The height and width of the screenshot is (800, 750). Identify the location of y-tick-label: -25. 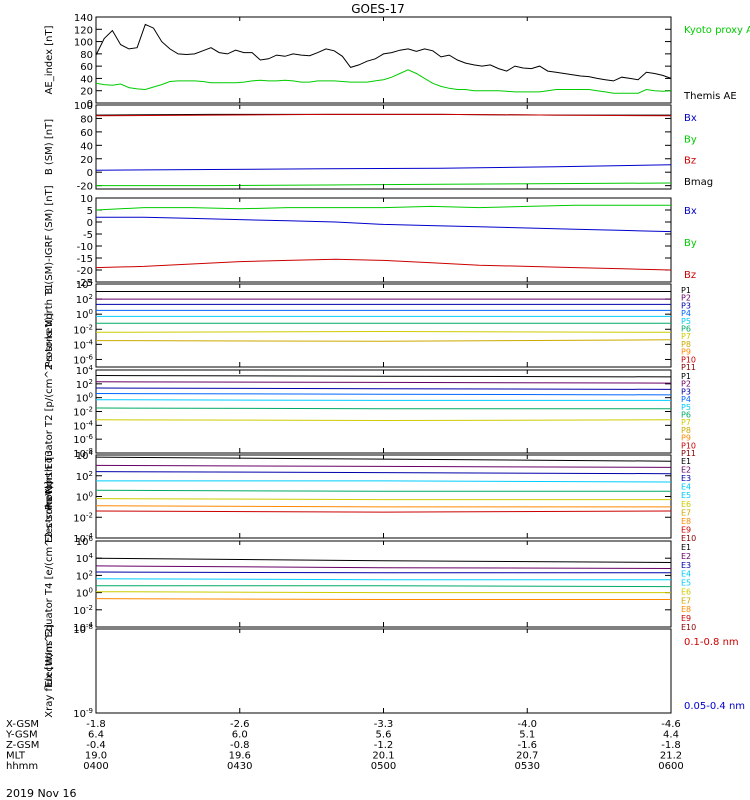
(85, 283).